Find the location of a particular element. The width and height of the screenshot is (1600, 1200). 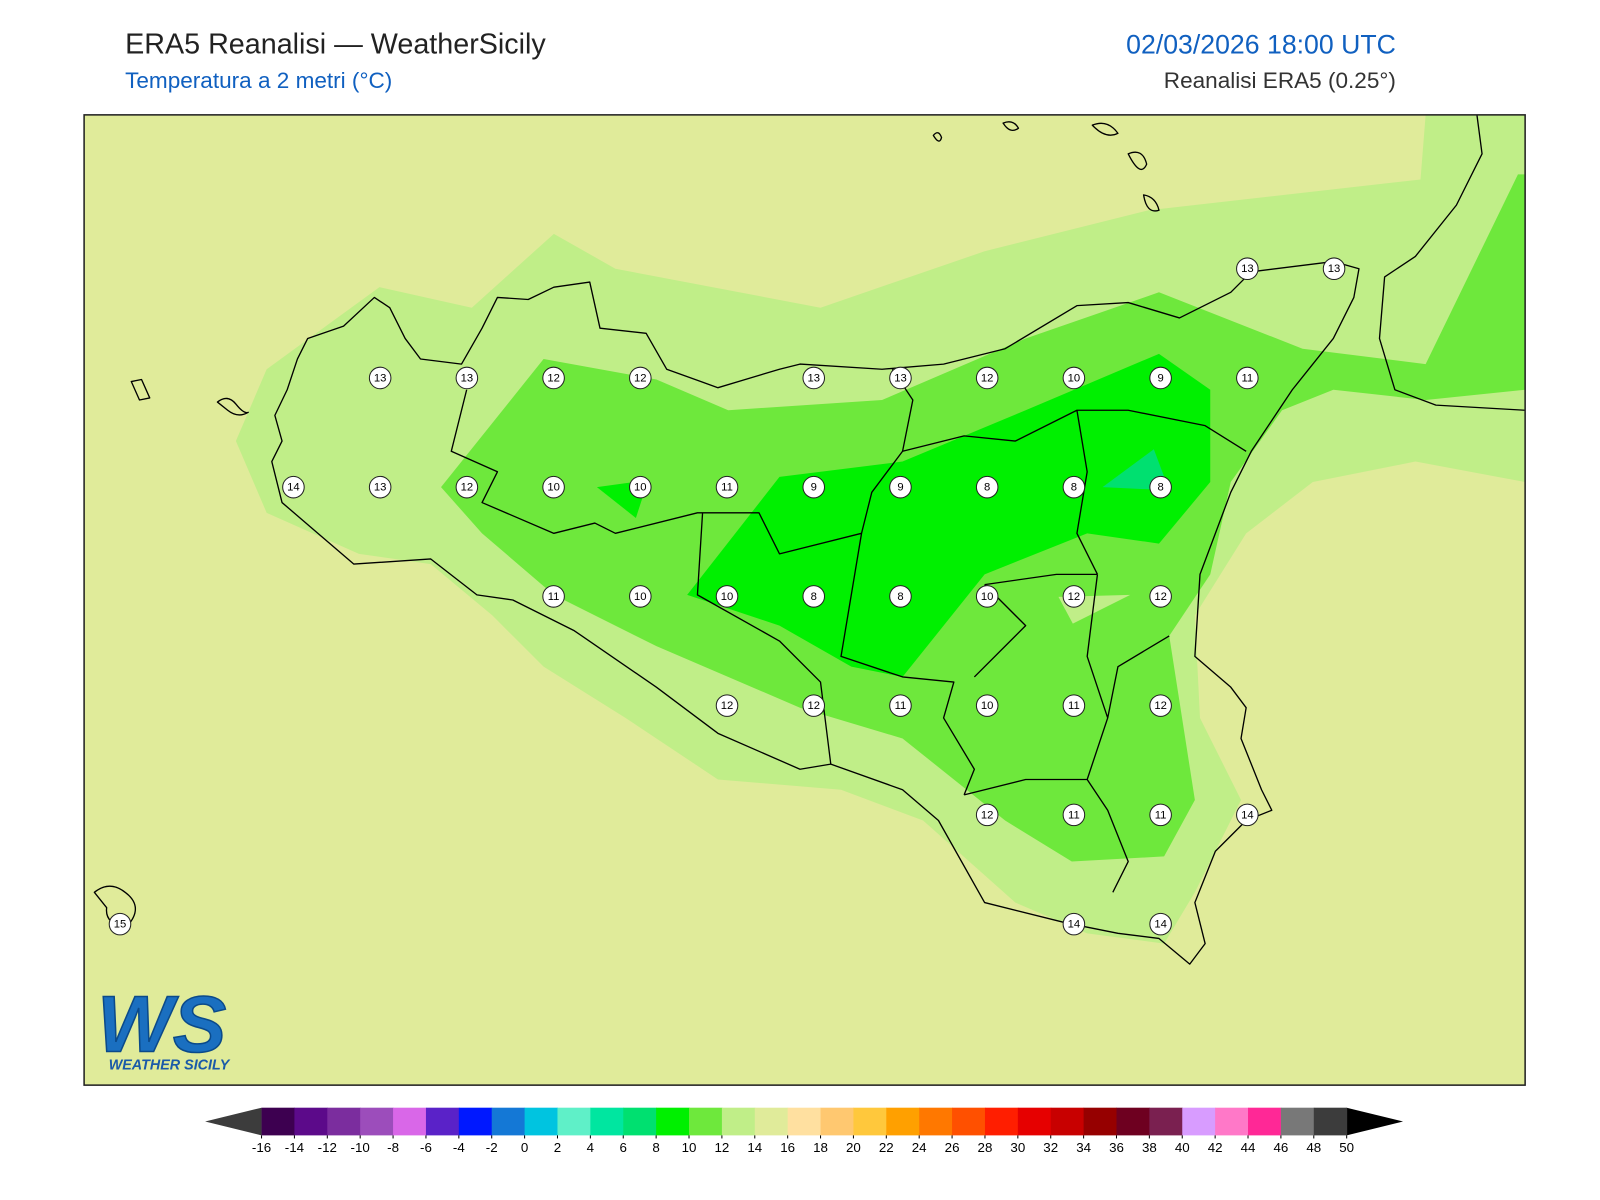

colorbar-over is located at coordinates (1375, 1121).